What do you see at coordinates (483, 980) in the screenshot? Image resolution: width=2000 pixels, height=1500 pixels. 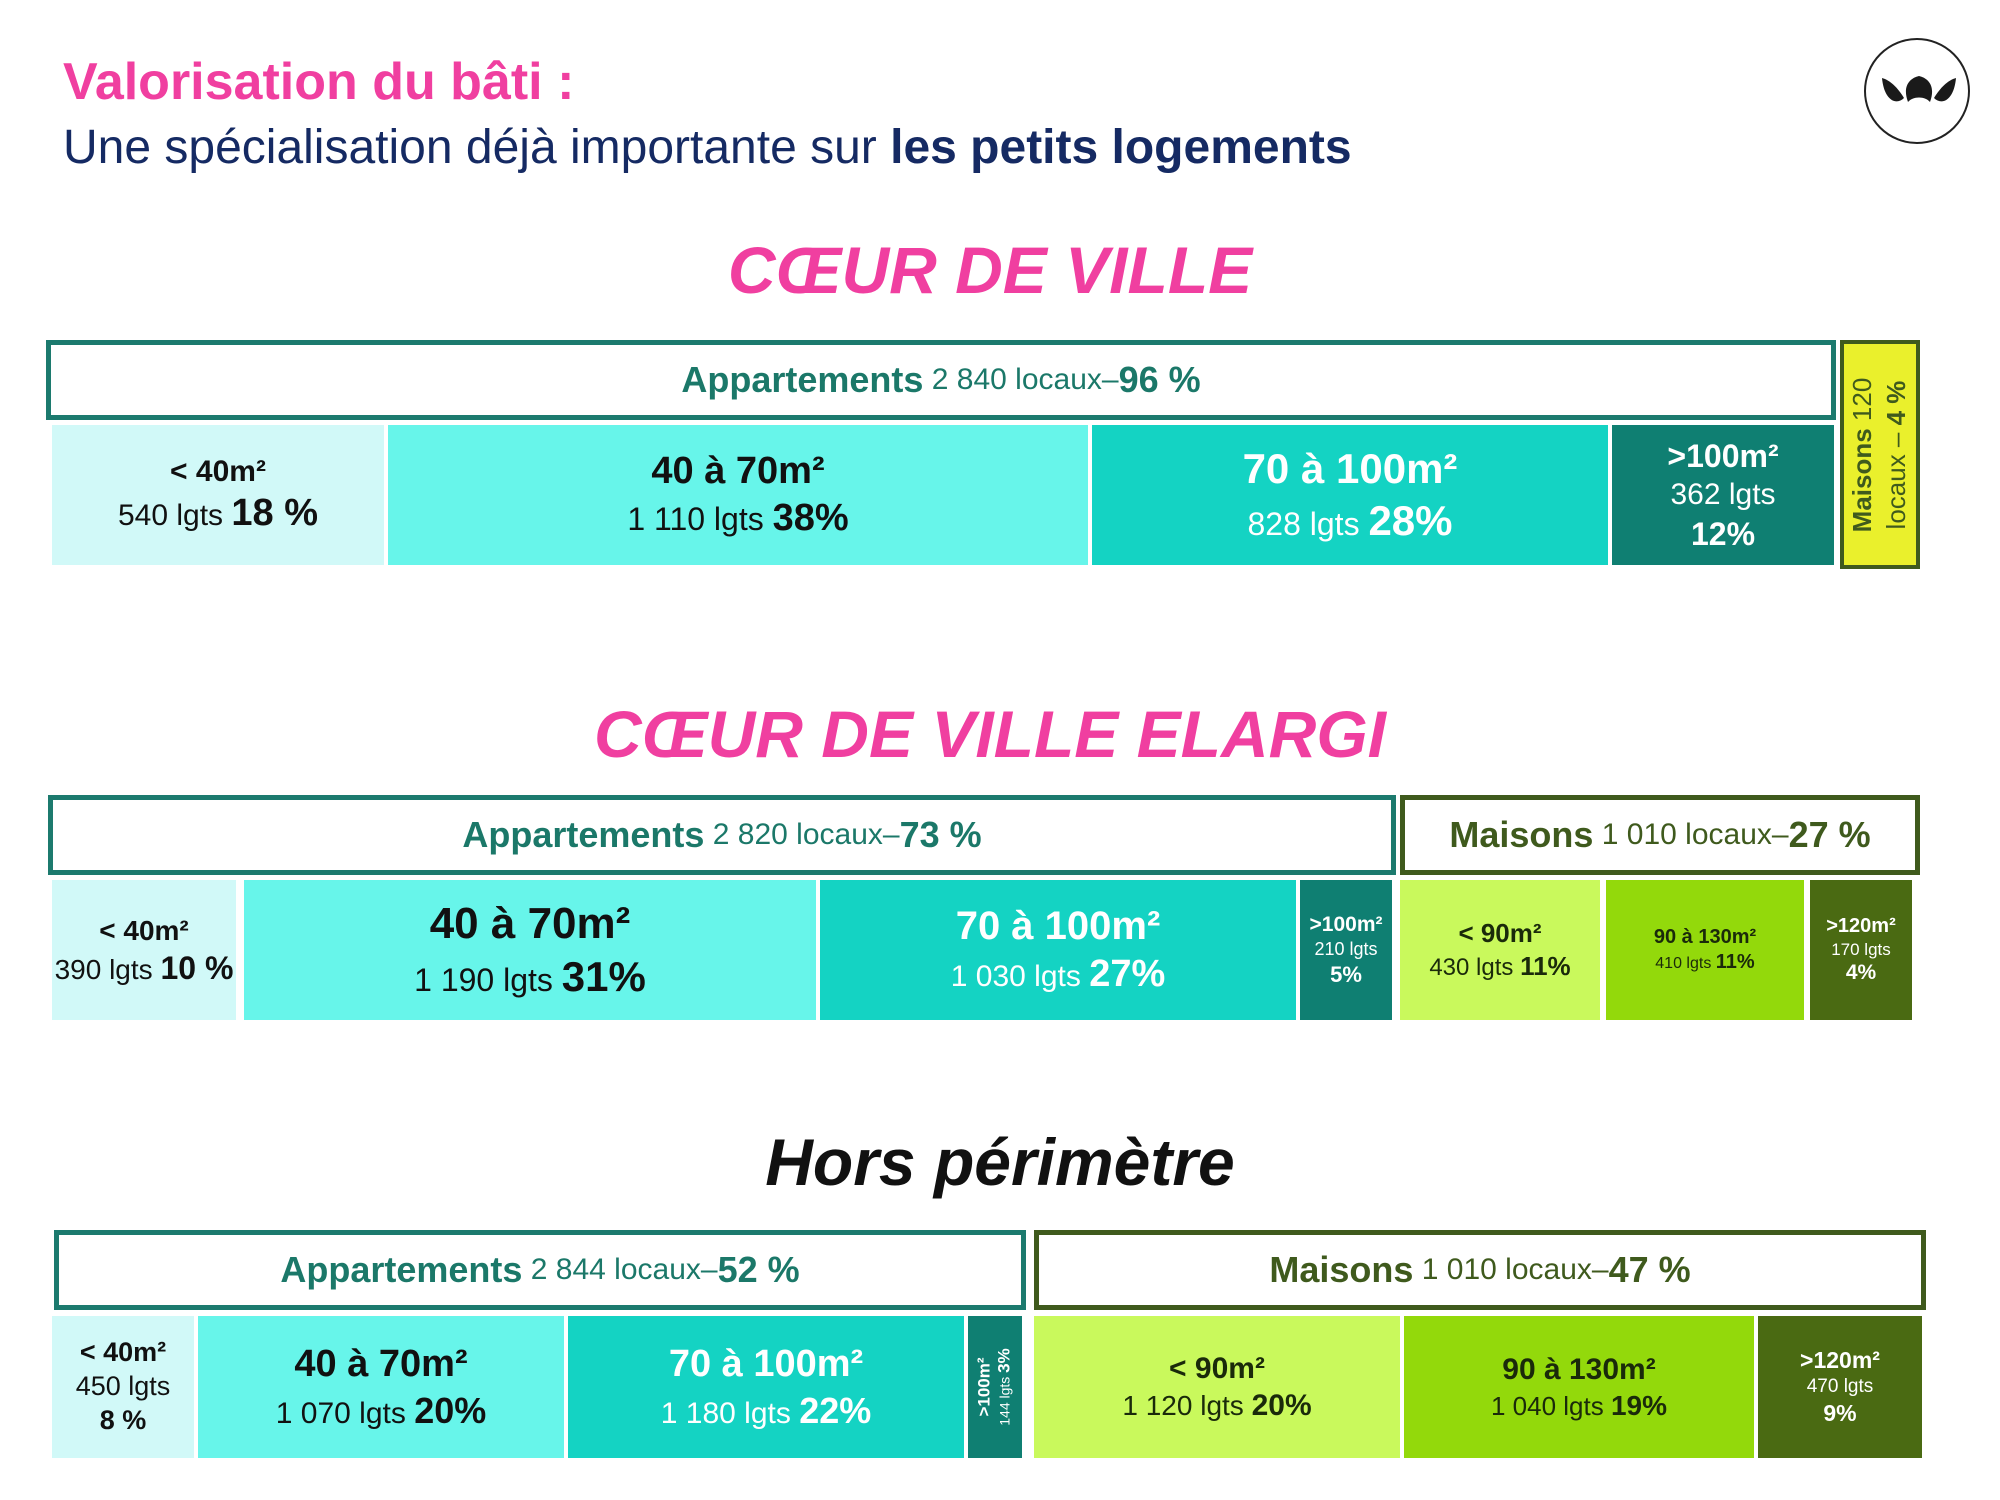 I see `segment-count: 1 190 lgts` at bounding box center [483, 980].